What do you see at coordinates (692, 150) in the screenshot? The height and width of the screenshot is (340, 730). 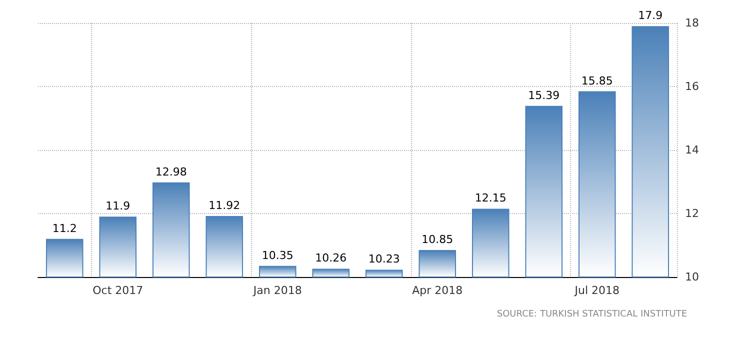 I see `y-tick-label: 14` at bounding box center [692, 150].